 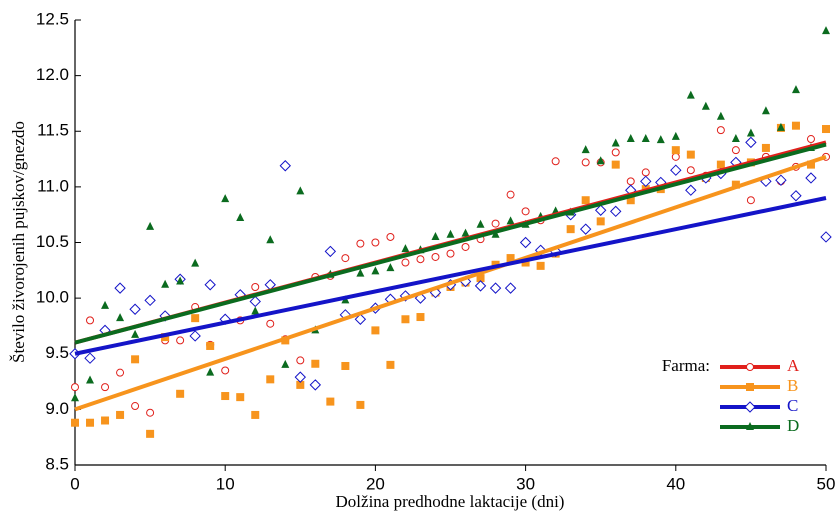 What do you see at coordinates (450, 501) in the screenshot?
I see `x-axis-label: Dolžina predhodne laktacije (dni)` at bounding box center [450, 501].